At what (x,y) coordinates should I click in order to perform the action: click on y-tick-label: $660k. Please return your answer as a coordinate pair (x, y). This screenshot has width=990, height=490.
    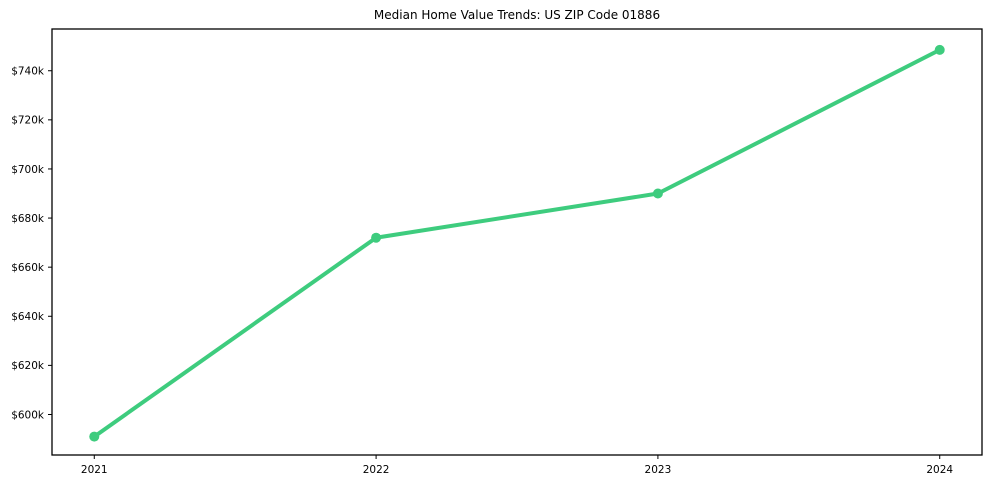
    Looking at the image, I should click on (28, 268).